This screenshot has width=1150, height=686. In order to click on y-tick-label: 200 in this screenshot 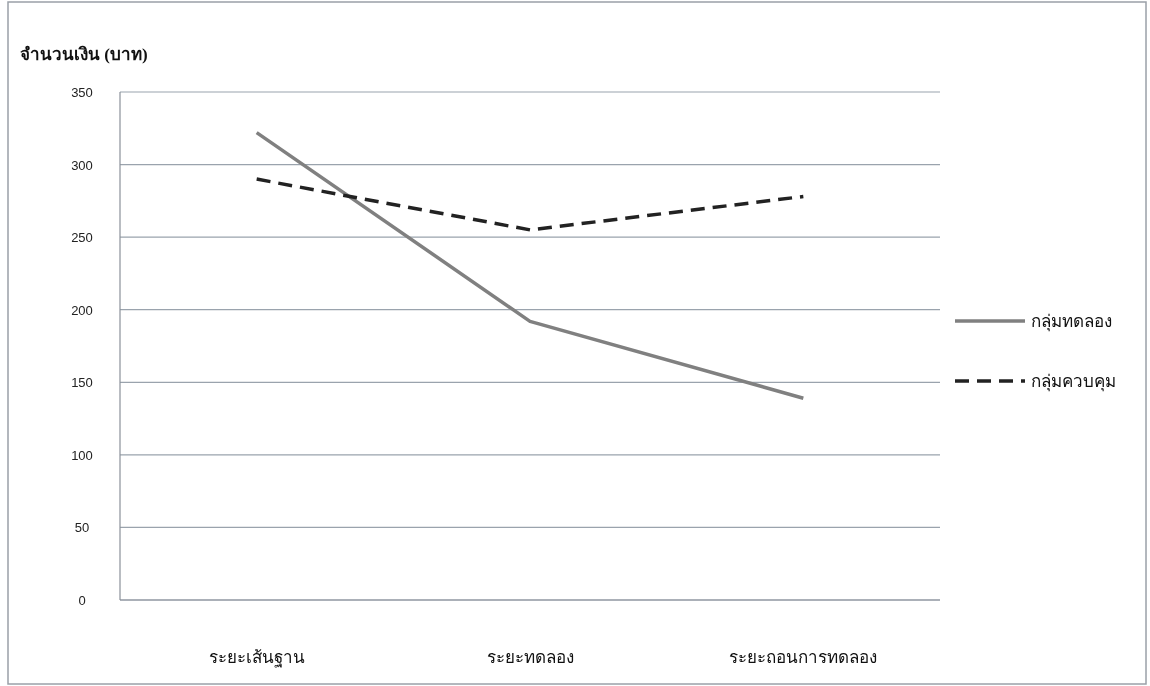, I will do `click(82, 310)`.